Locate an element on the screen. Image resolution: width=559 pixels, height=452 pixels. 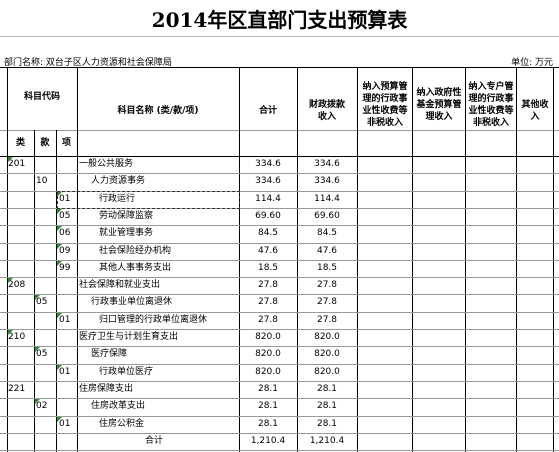
cell-lei: 221 is located at coordinates (17, 388).